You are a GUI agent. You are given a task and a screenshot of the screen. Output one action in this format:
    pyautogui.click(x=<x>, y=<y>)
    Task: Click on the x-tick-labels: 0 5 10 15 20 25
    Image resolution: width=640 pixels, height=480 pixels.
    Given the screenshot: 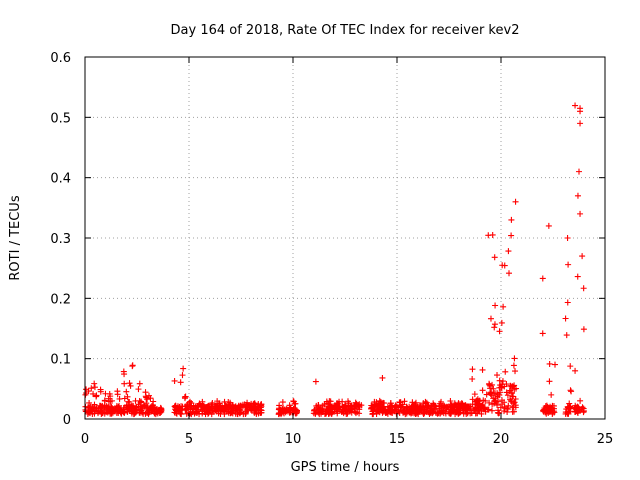 What is the action you would take?
    pyautogui.click(x=347, y=439)
    